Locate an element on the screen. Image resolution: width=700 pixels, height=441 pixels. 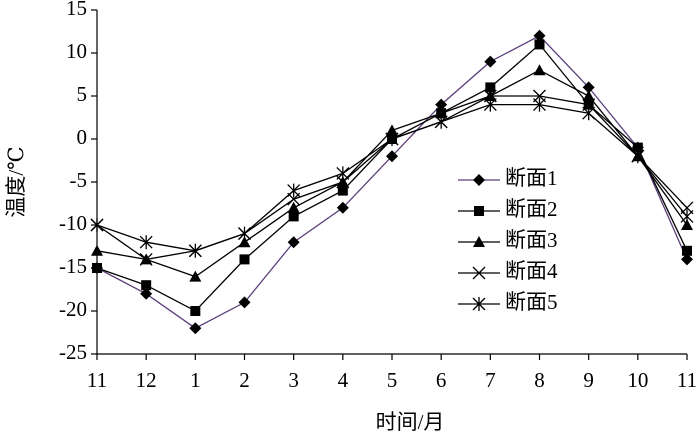
x-tick-label: 10 is located at coordinates (637, 380).